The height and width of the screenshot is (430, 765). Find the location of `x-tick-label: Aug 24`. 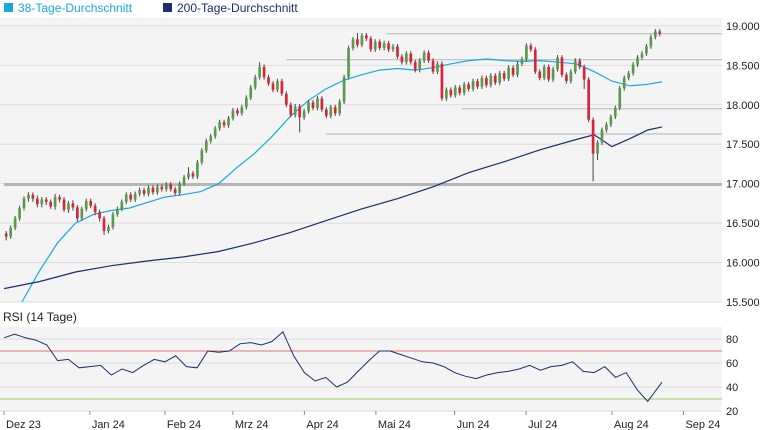

x-tick-label: Aug 24 is located at coordinates (631, 424).